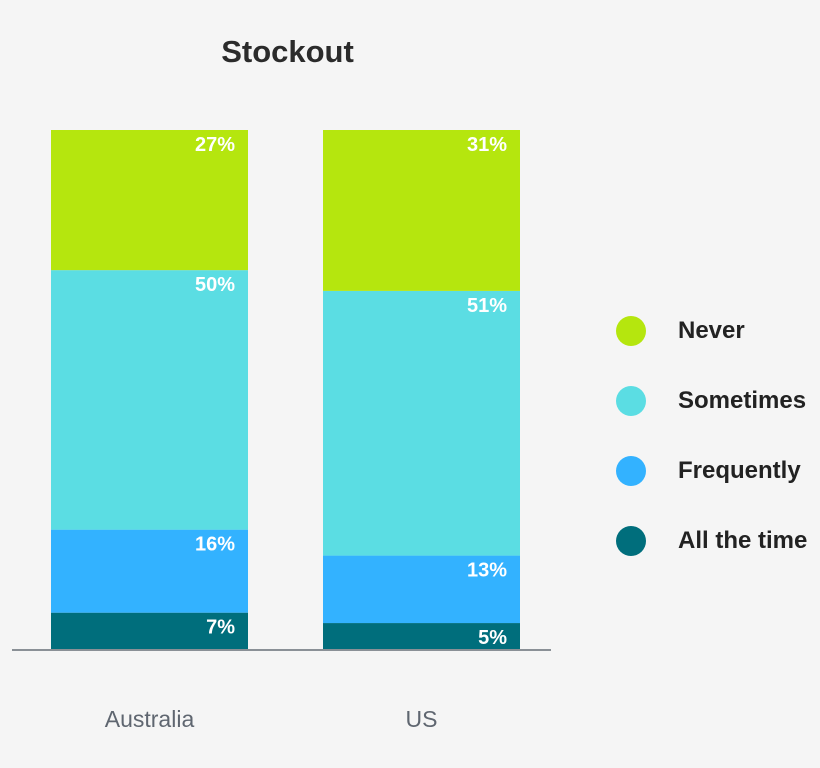  What do you see at coordinates (220, 628) in the screenshot?
I see `data-label-australia-all-the-time: 7%` at bounding box center [220, 628].